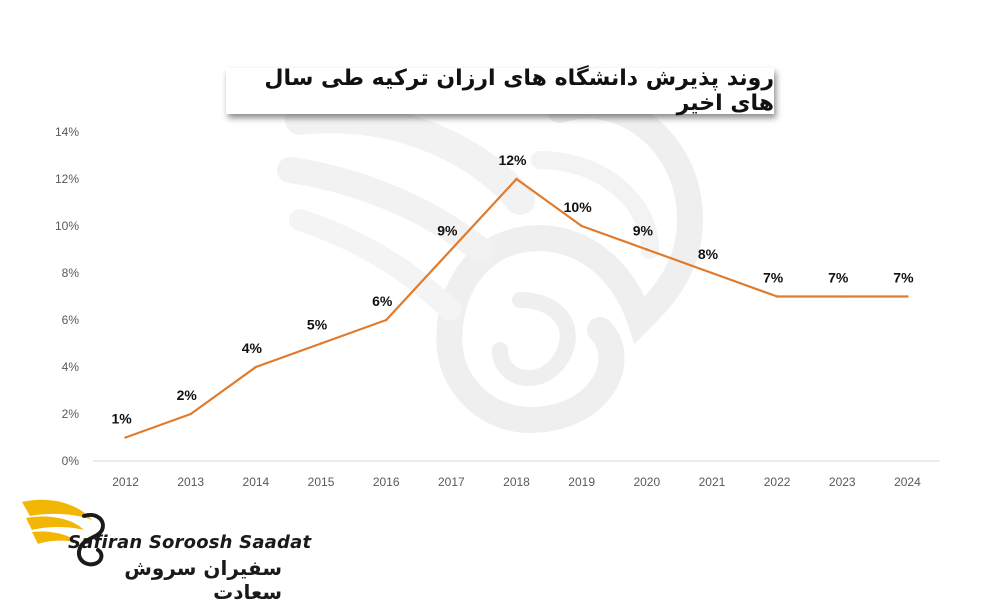  What do you see at coordinates (67, 132) in the screenshot?
I see `y-tick-label: 14%` at bounding box center [67, 132].